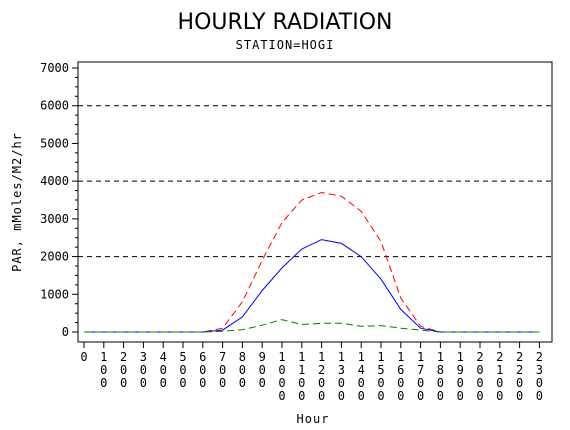 This screenshot has height=430, width=570. I want to click on y-axis-label: PAR, mMoles/M2/hr, so click(17, 202).